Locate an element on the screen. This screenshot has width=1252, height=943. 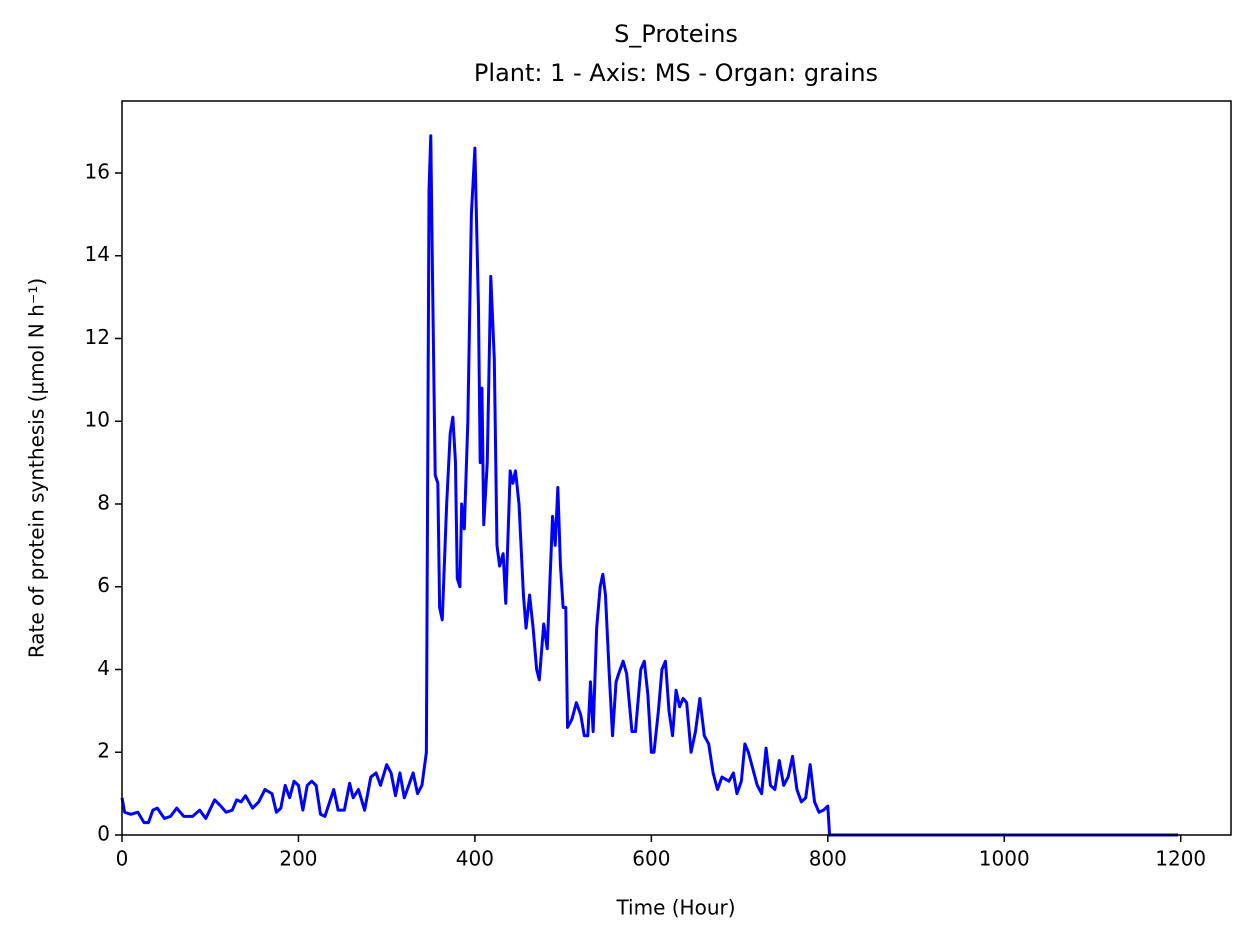
y-tick-label: 10 is located at coordinates (97, 420).